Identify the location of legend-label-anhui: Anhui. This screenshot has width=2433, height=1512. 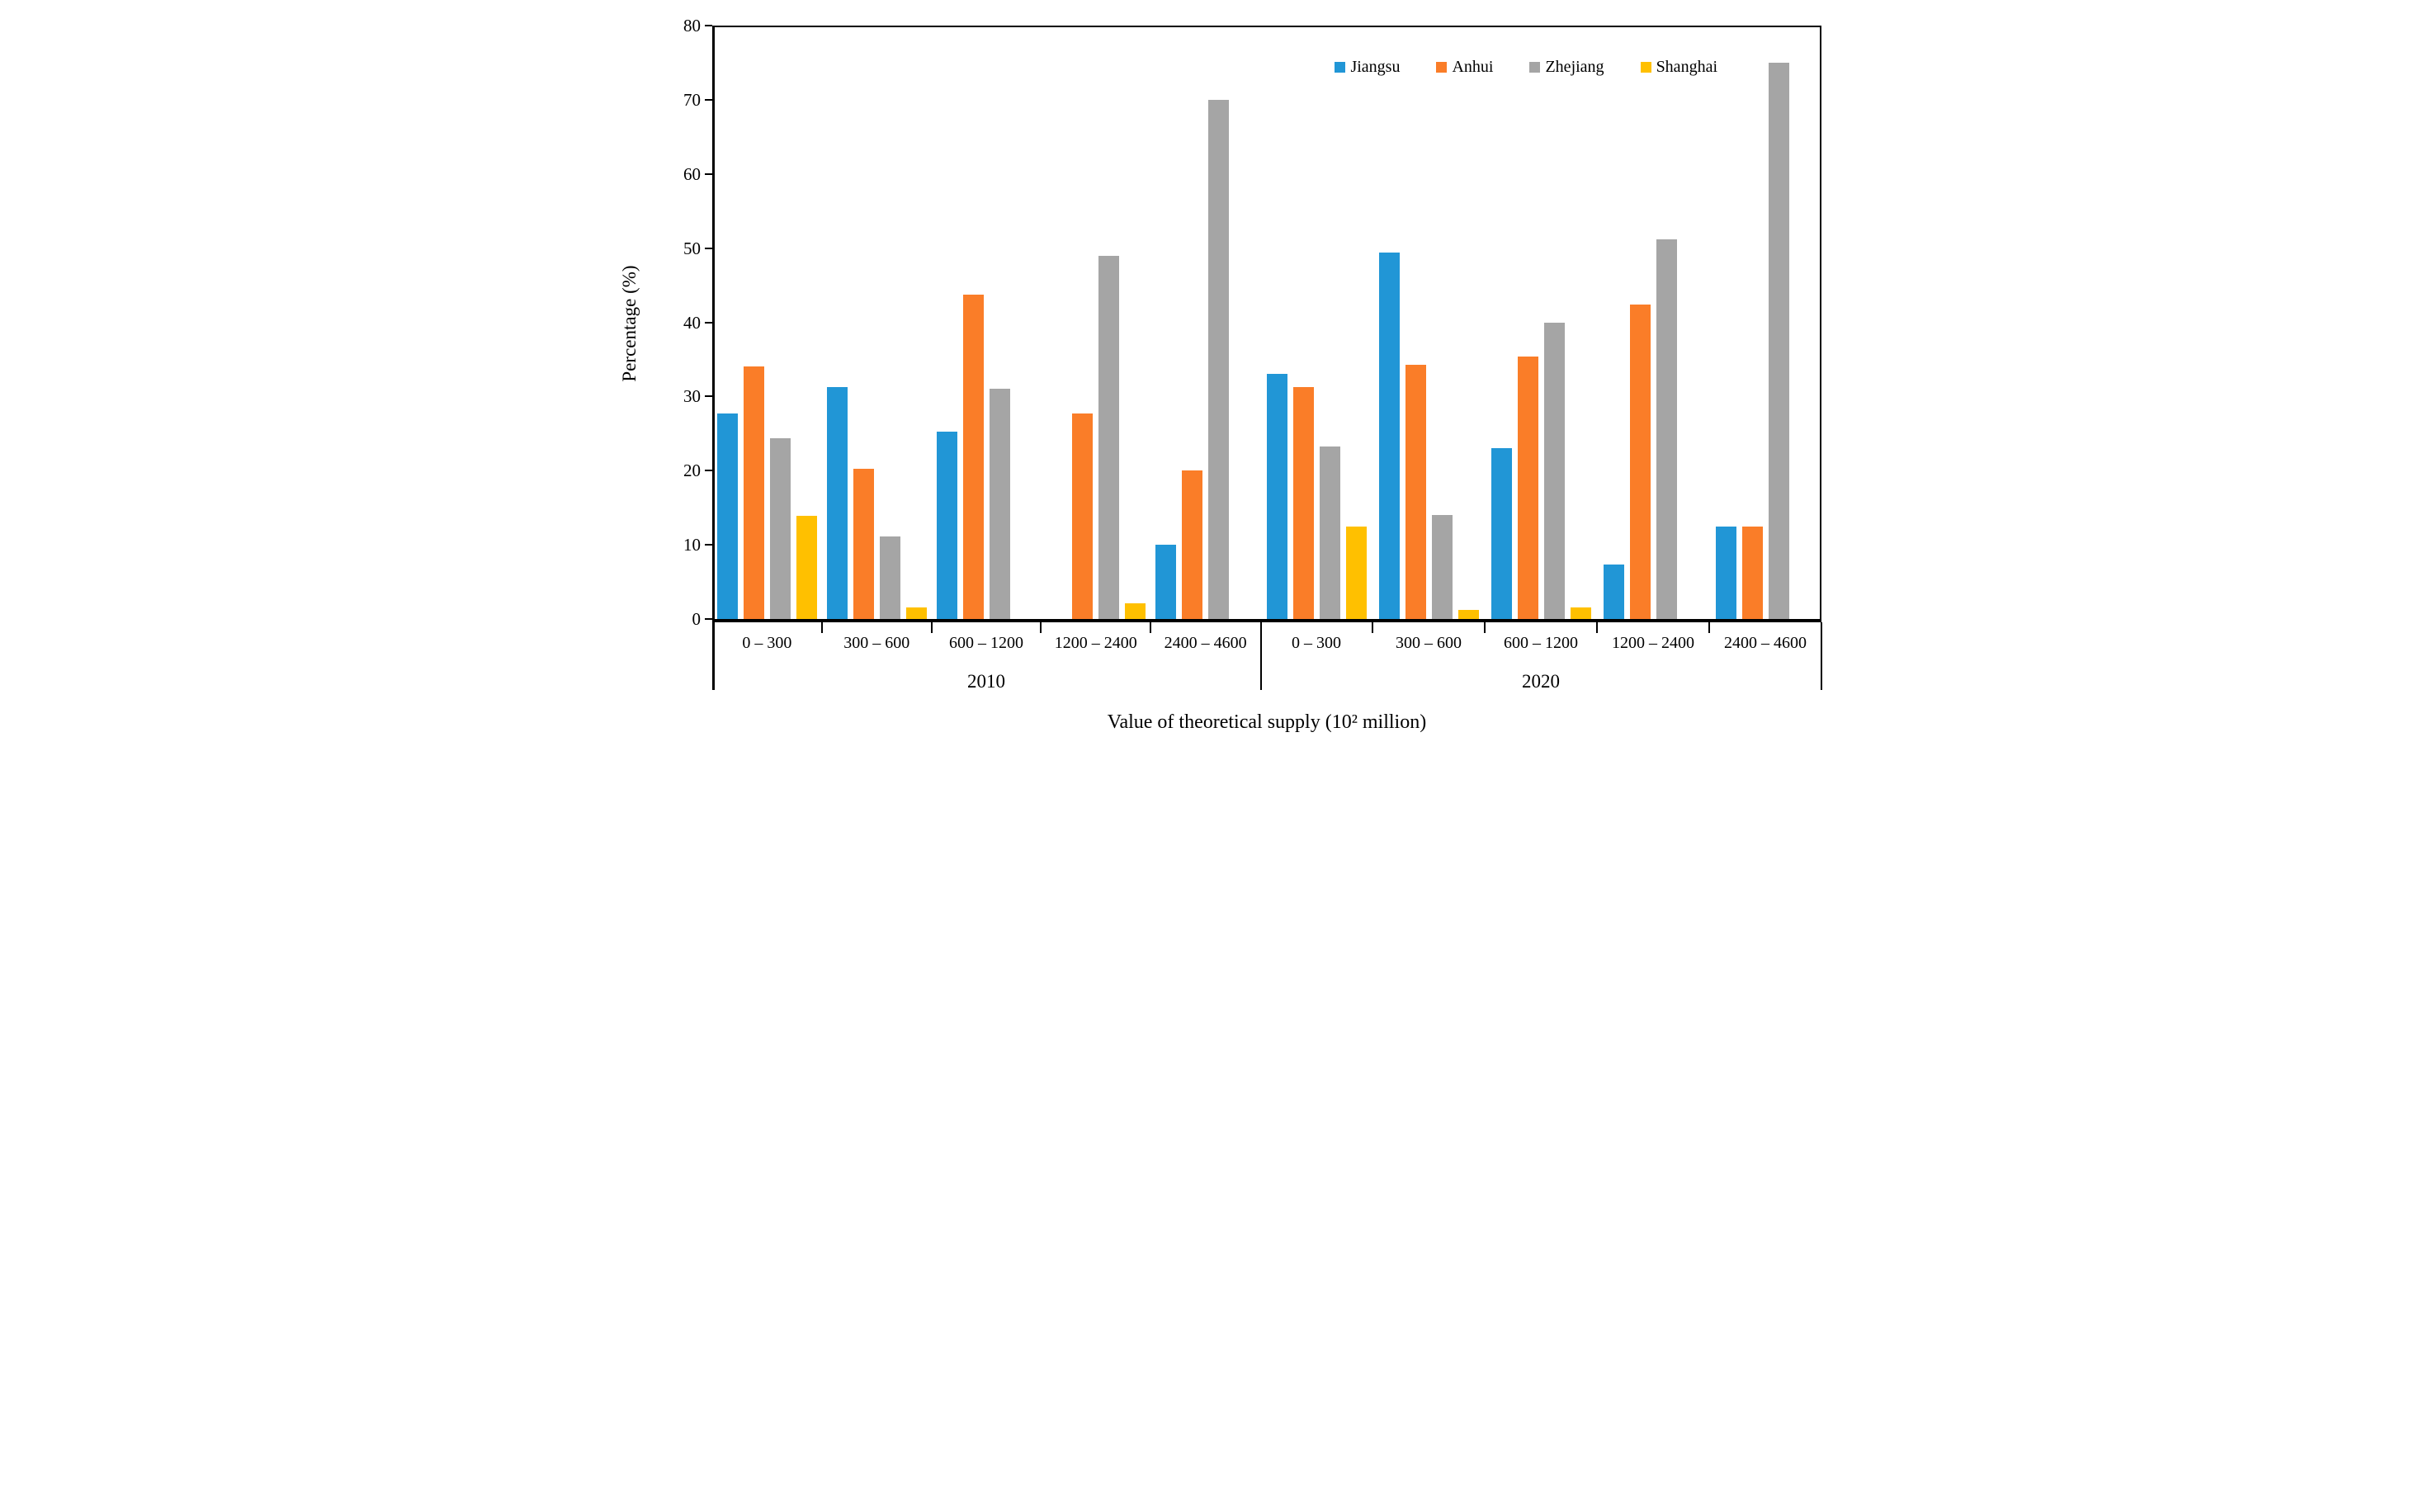
(1473, 67).